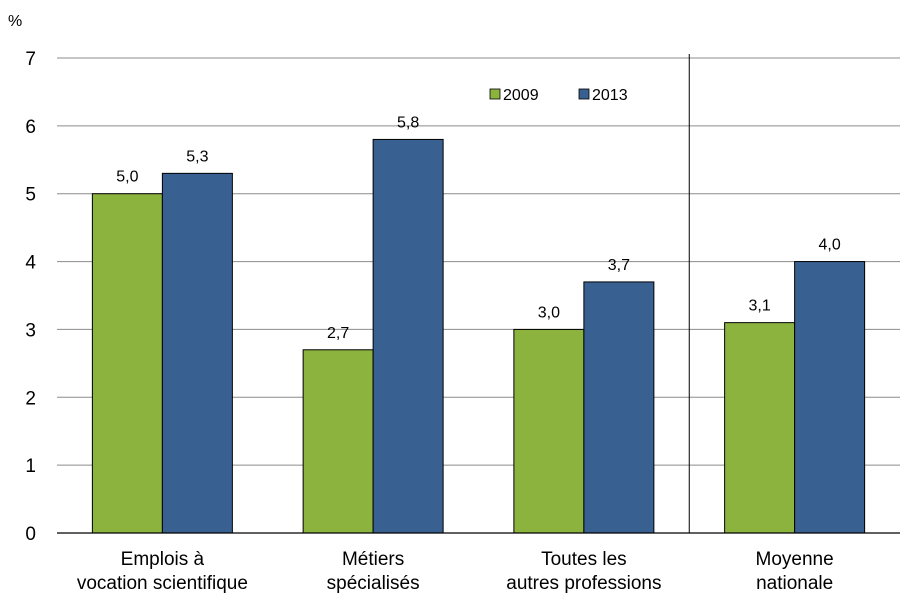 The height and width of the screenshot is (602, 900). I want to click on legend-swatch-2013, so click(584, 94).